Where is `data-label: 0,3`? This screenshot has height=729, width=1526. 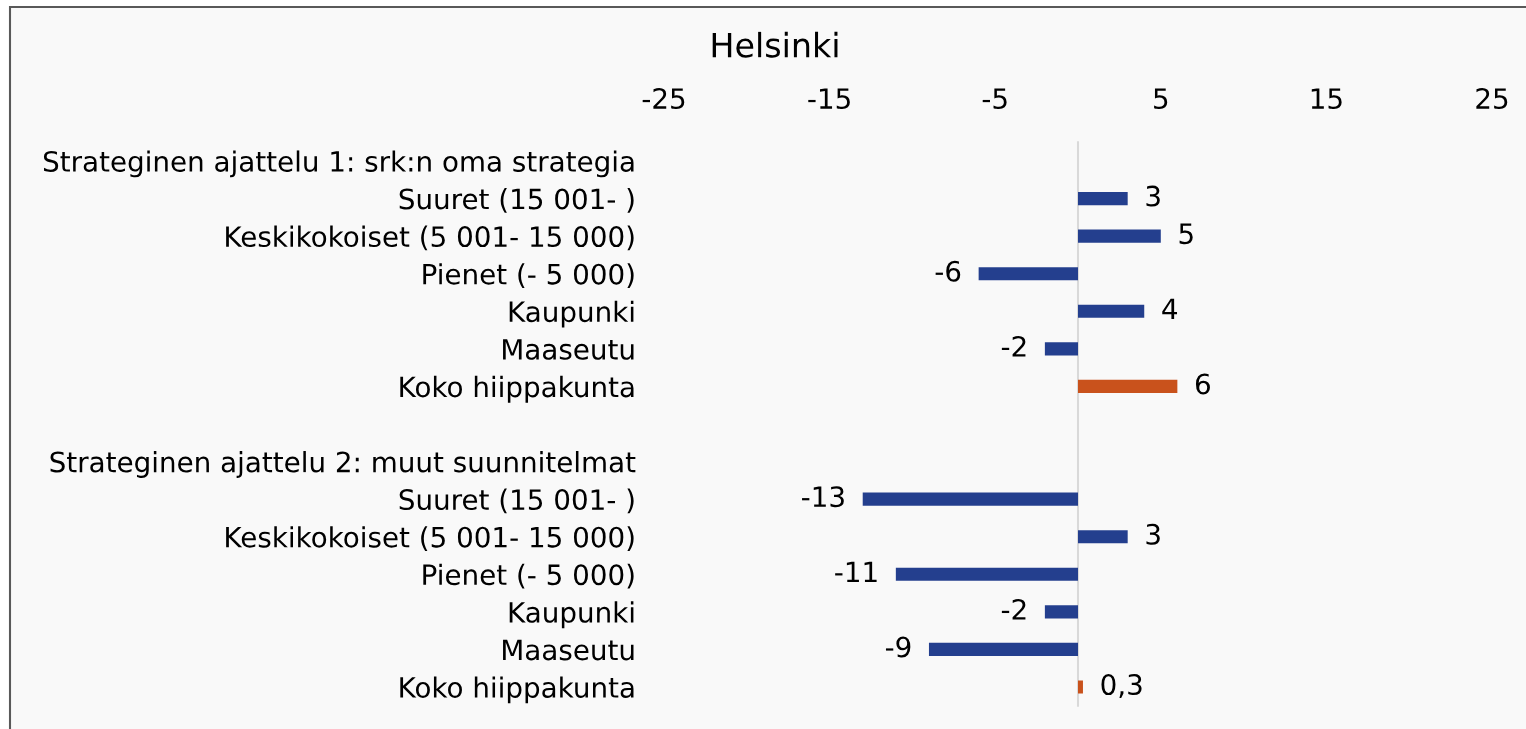 data-label: 0,3 is located at coordinates (1121, 686).